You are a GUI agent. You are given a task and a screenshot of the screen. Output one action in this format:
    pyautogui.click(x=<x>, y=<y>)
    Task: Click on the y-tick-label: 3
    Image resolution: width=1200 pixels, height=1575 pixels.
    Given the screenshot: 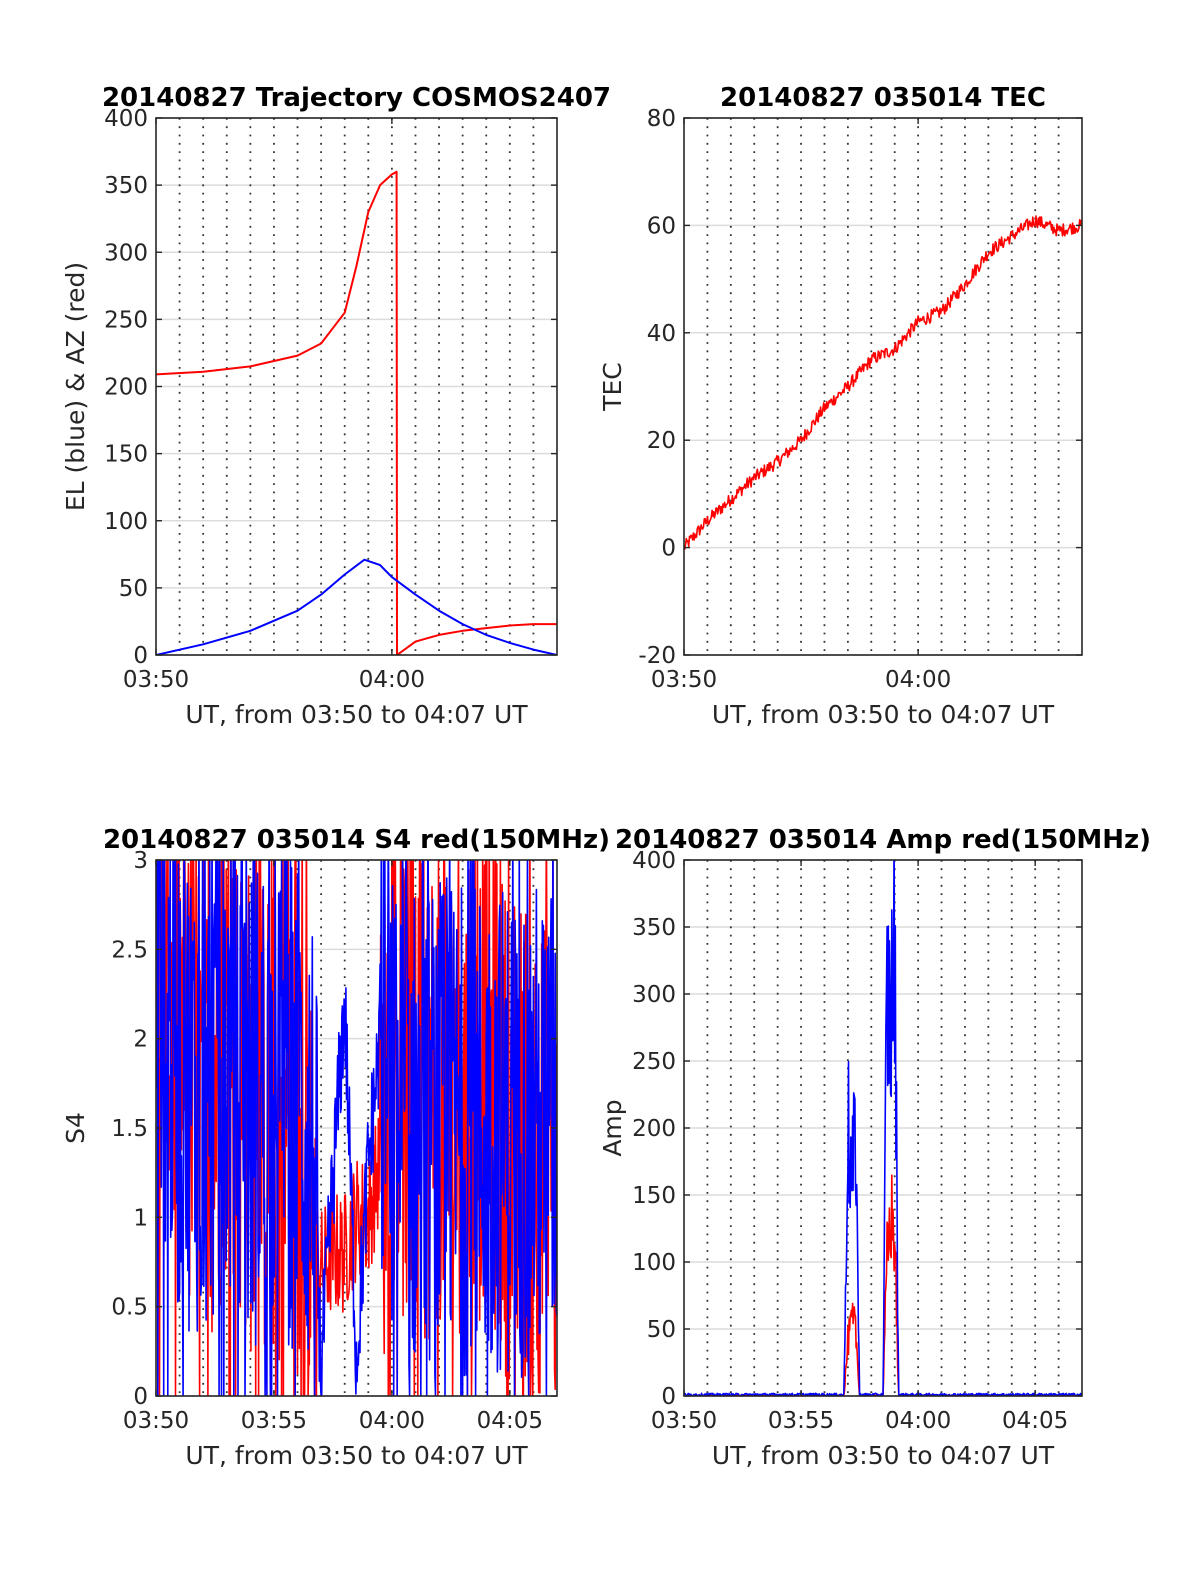 What is the action you would take?
    pyautogui.click(x=140, y=861)
    